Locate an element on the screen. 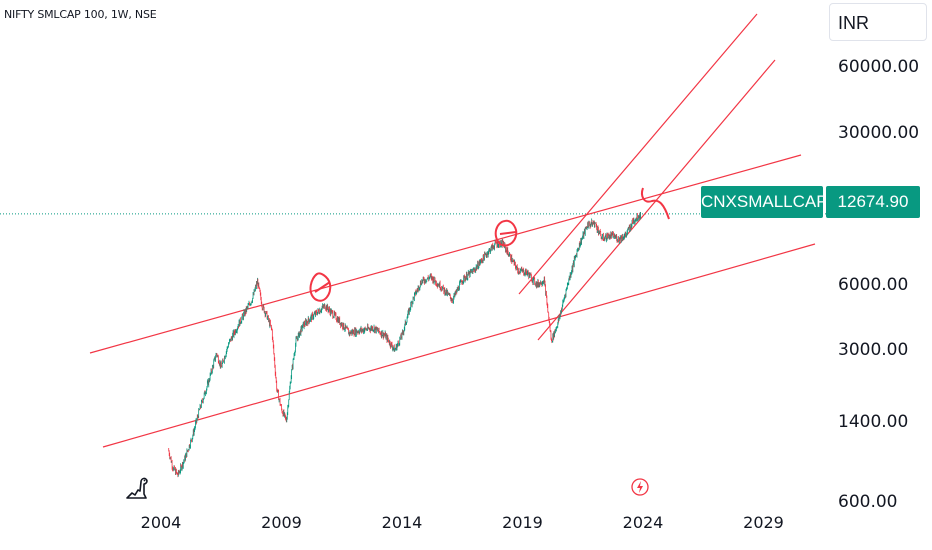  circle-annotation-2010 is located at coordinates (320, 287).